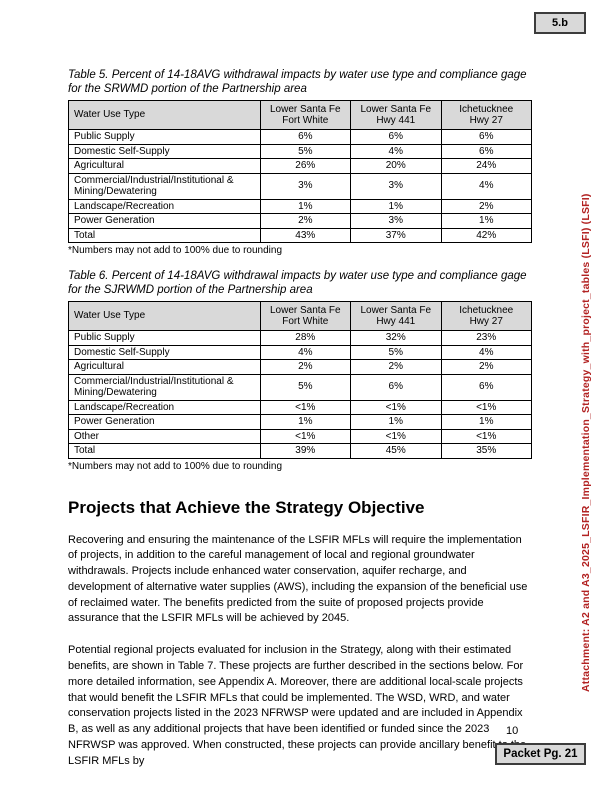 The image size is (600, 786). I want to click on table-row: Landscape/Recreation 1% 1% 2%, so click(300, 206).